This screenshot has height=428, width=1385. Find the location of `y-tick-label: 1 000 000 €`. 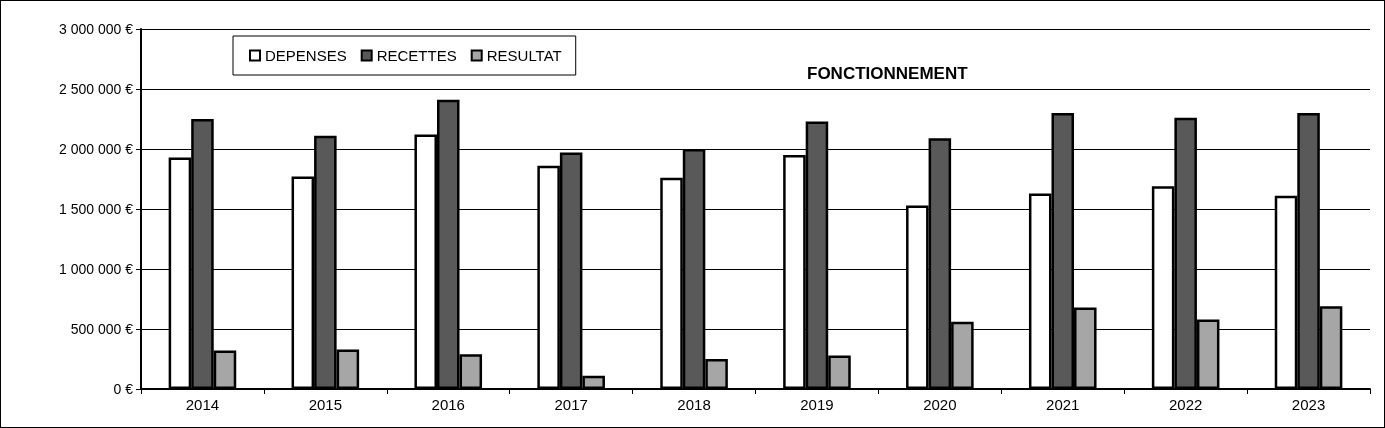

y-tick-label: 1 000 000 € is located at coordinates (96, 269).